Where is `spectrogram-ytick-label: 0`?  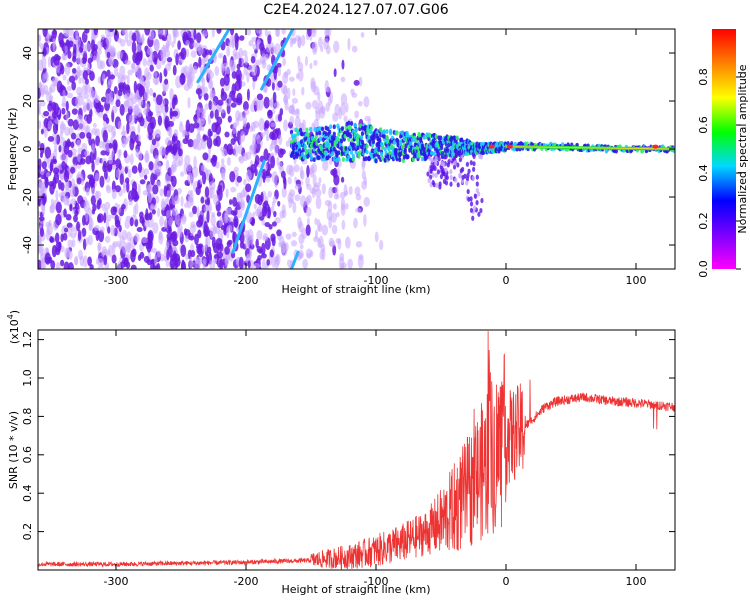 spectrogram-ytick-label: 0 is located at coordinates (27, 149).